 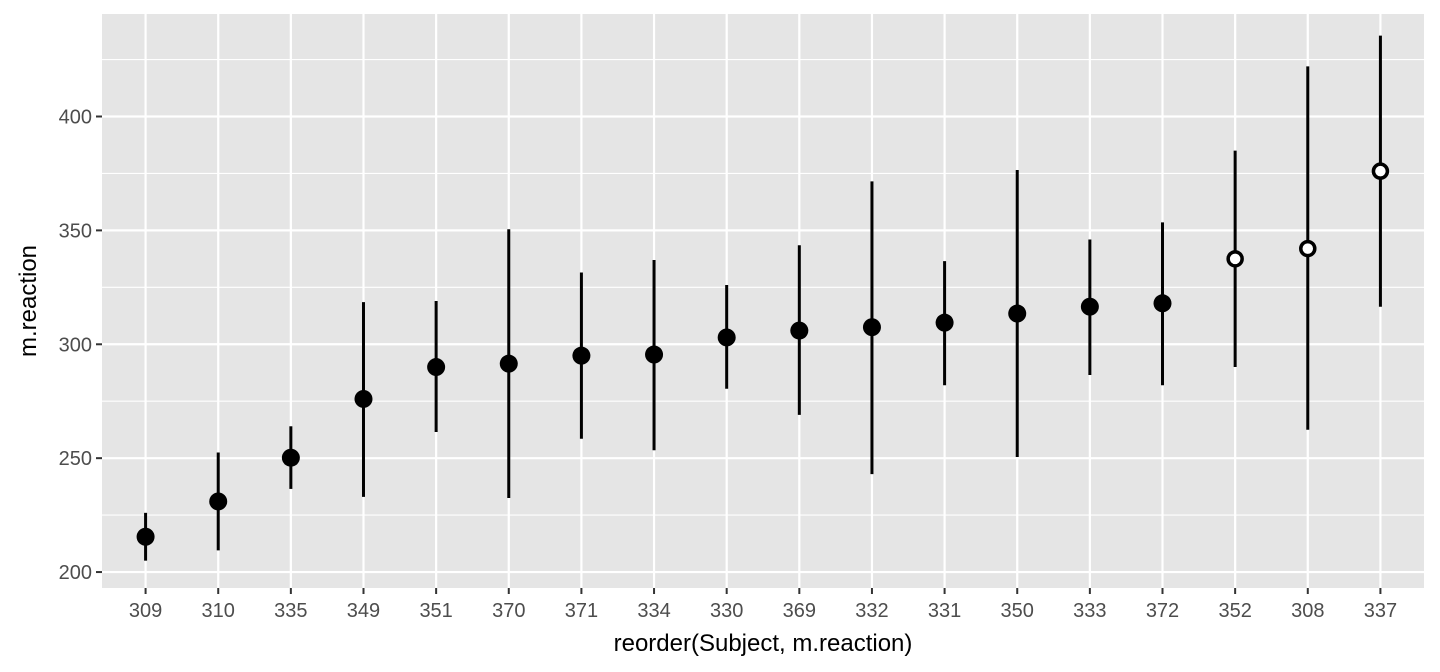 What do you see at coordinates (653, 611) in the screenshot?
I see `x-tick-label: 334` at bounding box center [653, 611].